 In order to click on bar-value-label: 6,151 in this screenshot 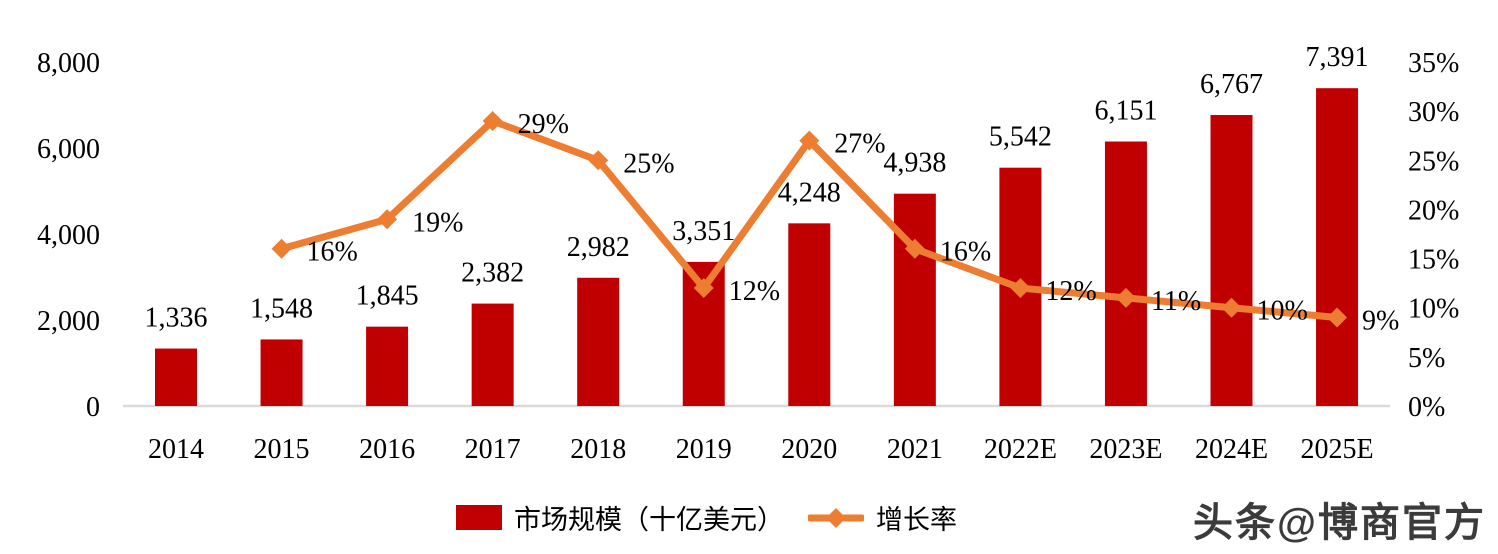, I will do `click(1125, 111)`.